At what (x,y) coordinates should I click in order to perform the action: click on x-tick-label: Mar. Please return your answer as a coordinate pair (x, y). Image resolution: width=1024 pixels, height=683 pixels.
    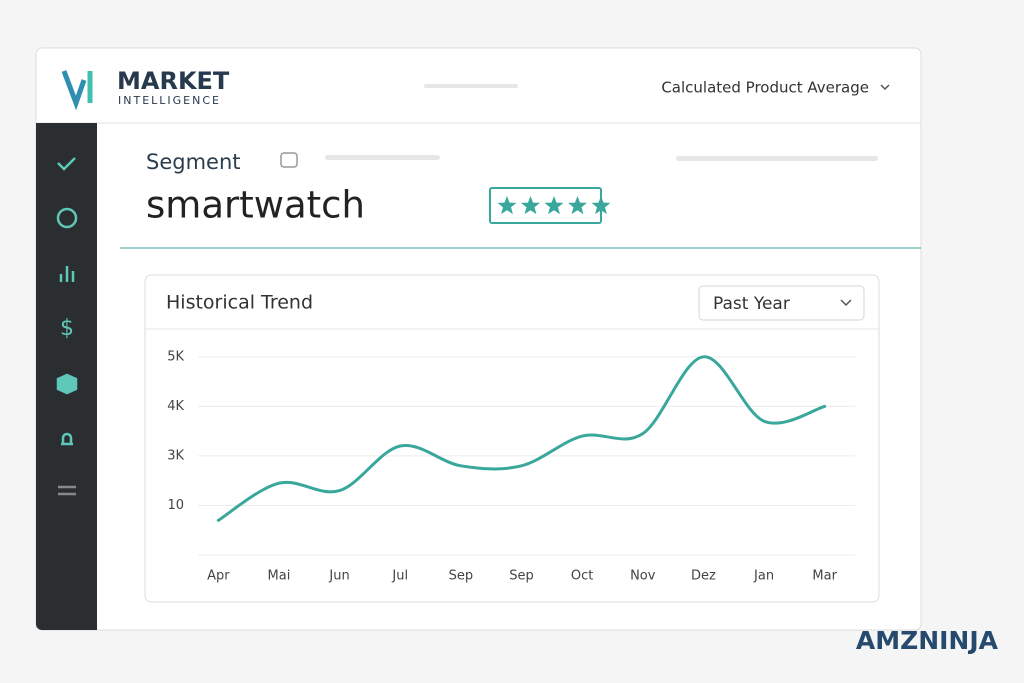
    Looking at the image, I should click on (824, 576).